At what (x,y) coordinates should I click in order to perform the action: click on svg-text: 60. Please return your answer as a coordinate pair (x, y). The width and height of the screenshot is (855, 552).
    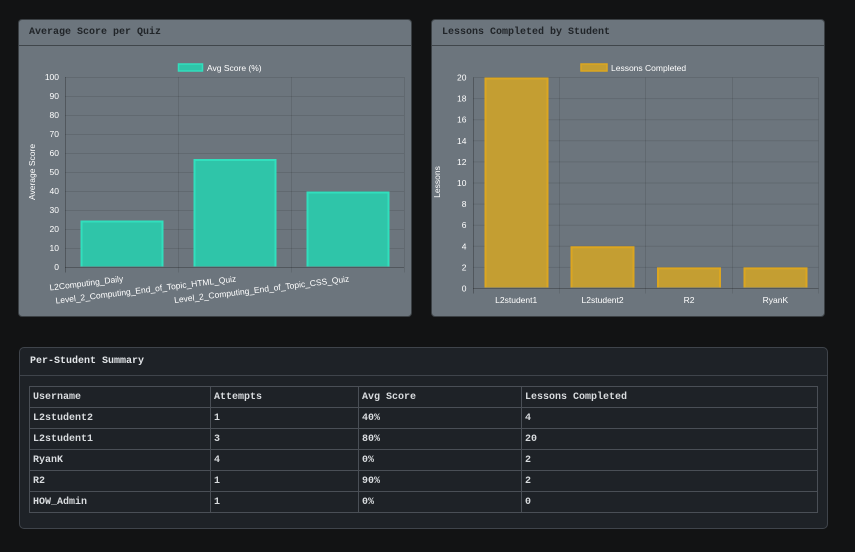
    Looking at the image, I should click on (55, 153).